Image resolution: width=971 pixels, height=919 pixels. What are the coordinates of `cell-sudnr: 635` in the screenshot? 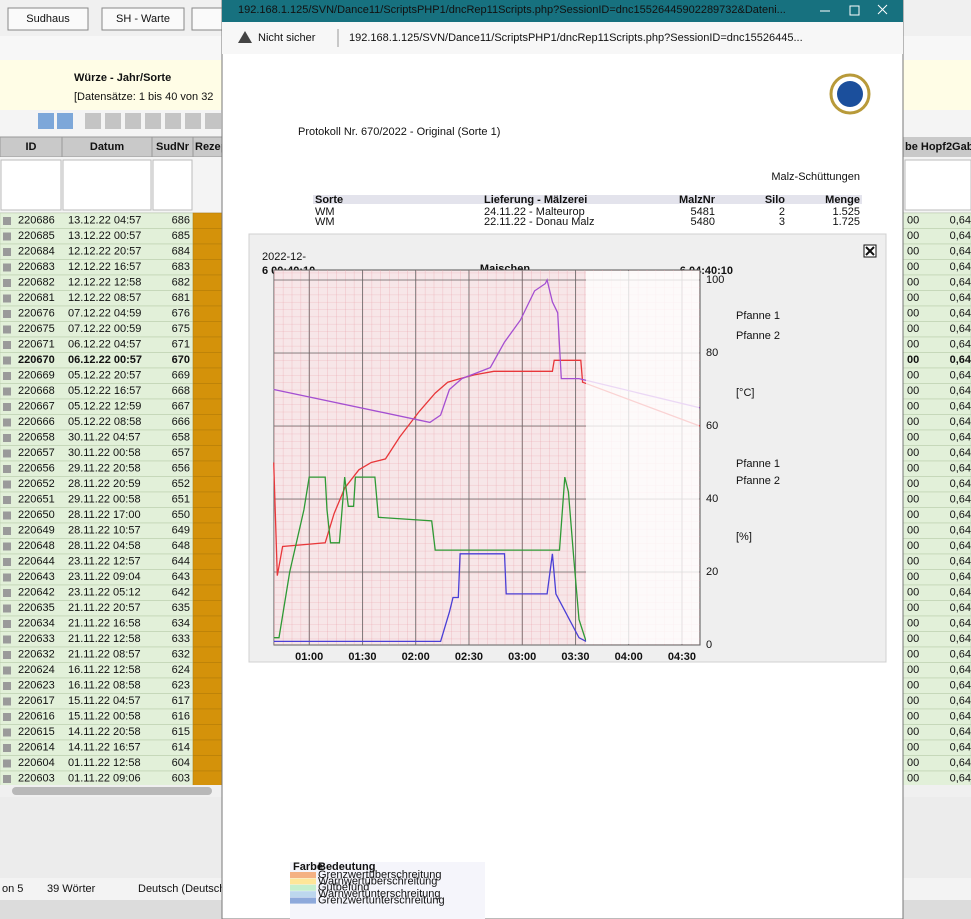 It's located at (181, 608).